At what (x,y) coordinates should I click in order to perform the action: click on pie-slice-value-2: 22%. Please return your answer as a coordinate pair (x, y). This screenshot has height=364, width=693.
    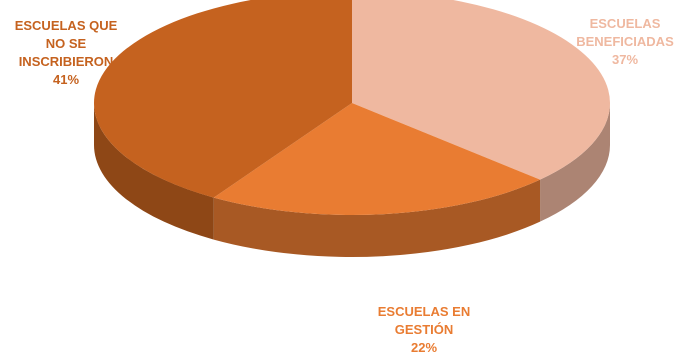
    Looking at the image, I should click on (424, 347).